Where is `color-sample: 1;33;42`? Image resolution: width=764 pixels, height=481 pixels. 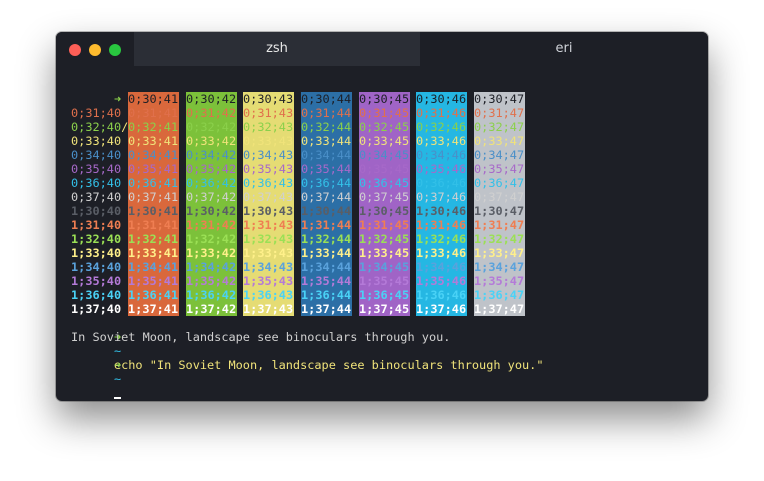
color-sample: 1;33;42 is located at coordinates (211, 253).